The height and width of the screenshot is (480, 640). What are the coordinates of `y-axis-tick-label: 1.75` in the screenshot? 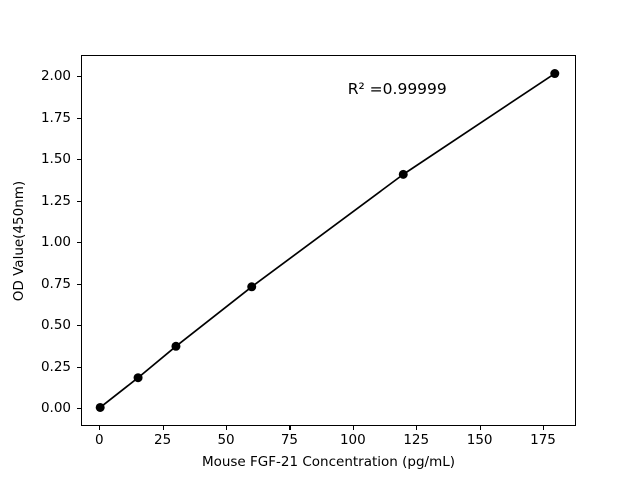 It's located at (55, 117).